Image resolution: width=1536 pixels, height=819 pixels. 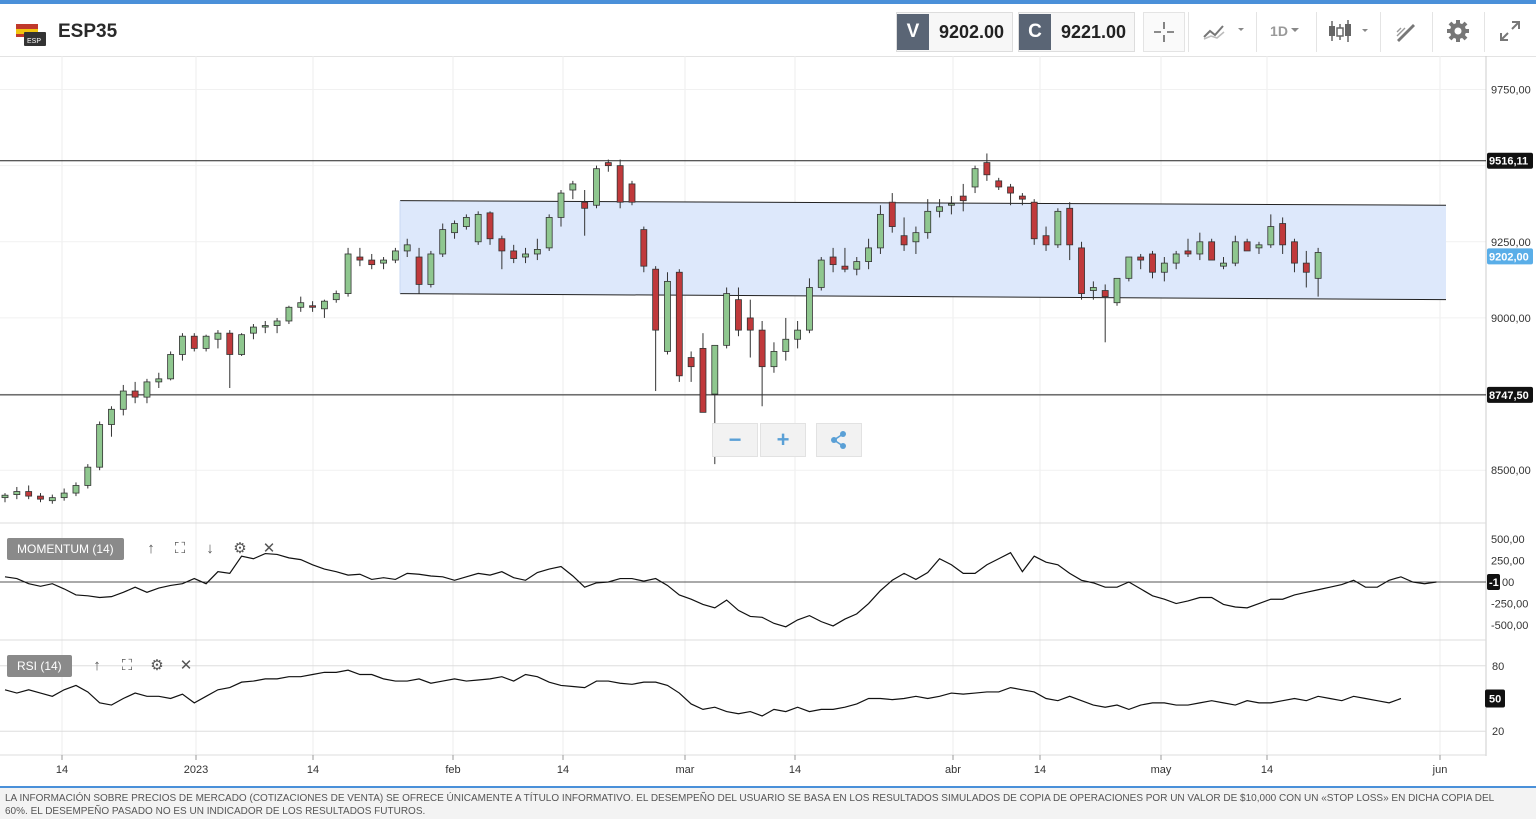 What do you see at coordinates (1406, 31) in the screenshot?
I see `drawing-tools-button` at bounding box center [1406, 31].